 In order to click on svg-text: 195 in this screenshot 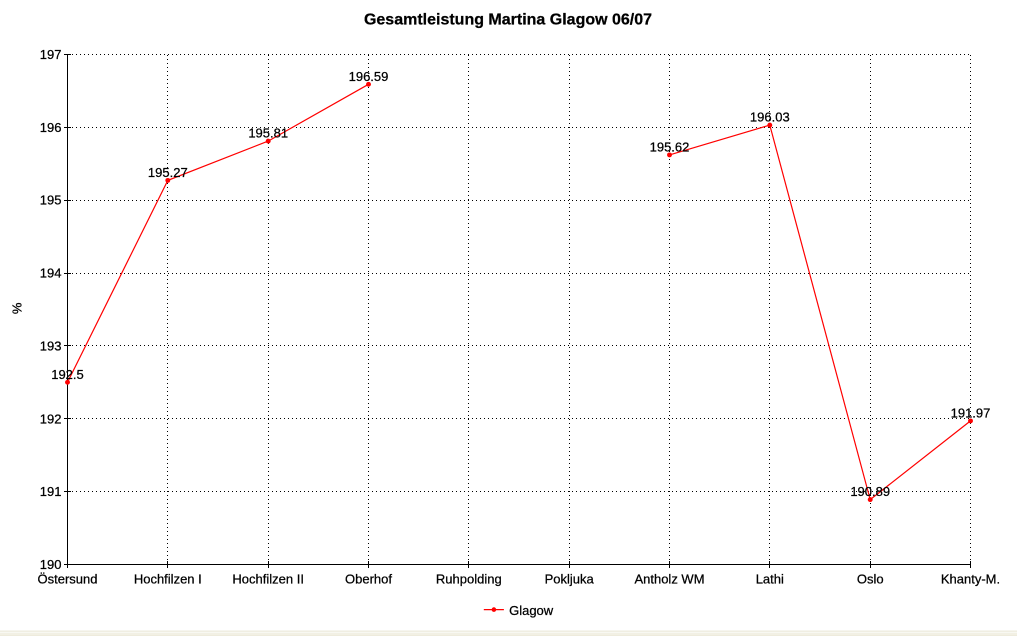, I will do `click(51, 200)`.